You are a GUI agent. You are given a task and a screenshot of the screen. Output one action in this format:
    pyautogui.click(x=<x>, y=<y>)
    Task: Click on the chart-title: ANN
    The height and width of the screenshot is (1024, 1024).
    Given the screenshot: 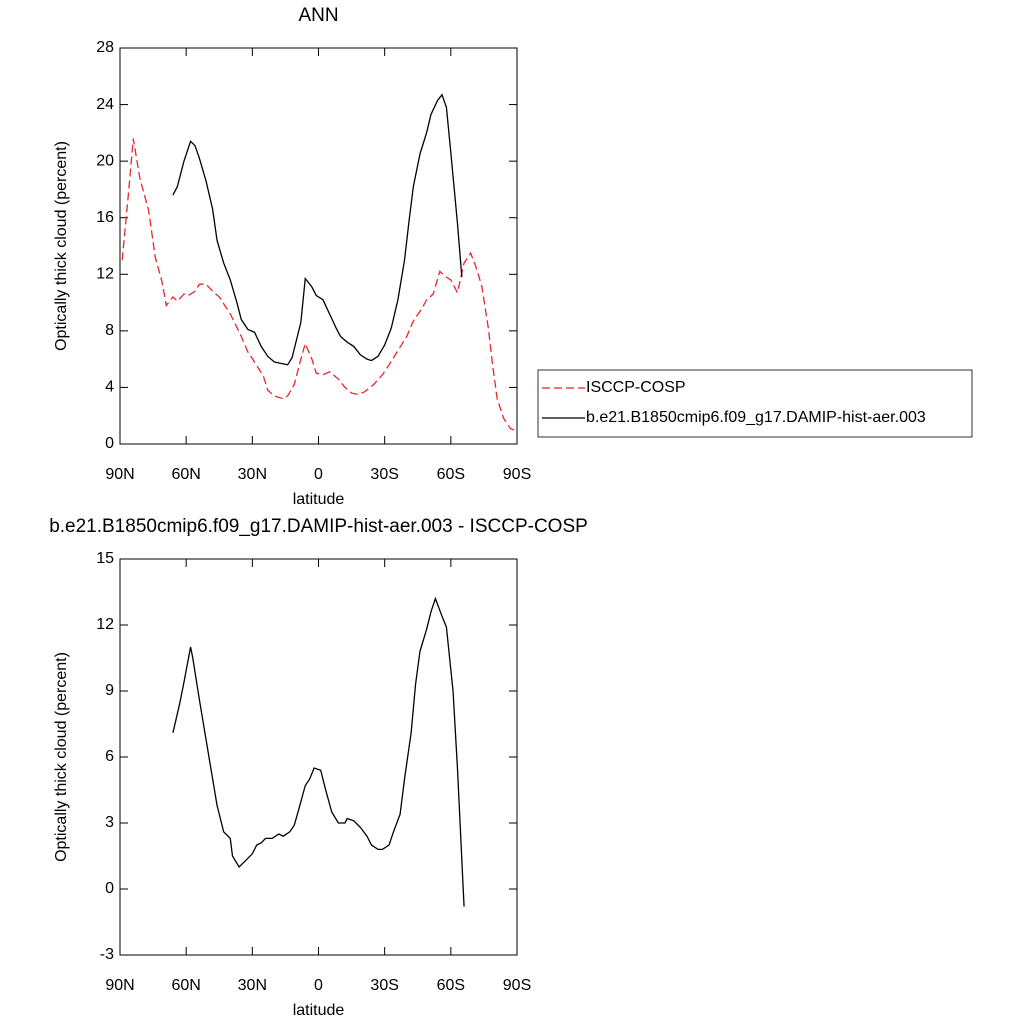 What is the action you would take?
    pyautogui.click(x=318, y=15)
    